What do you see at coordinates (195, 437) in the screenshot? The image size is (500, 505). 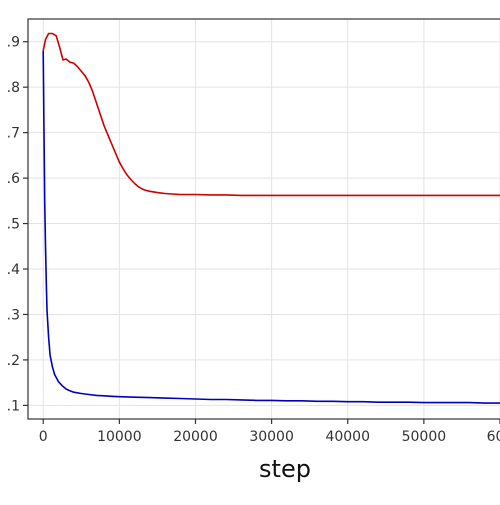 I see `x-tick-label: 20000` at bounding box center [195, 437].